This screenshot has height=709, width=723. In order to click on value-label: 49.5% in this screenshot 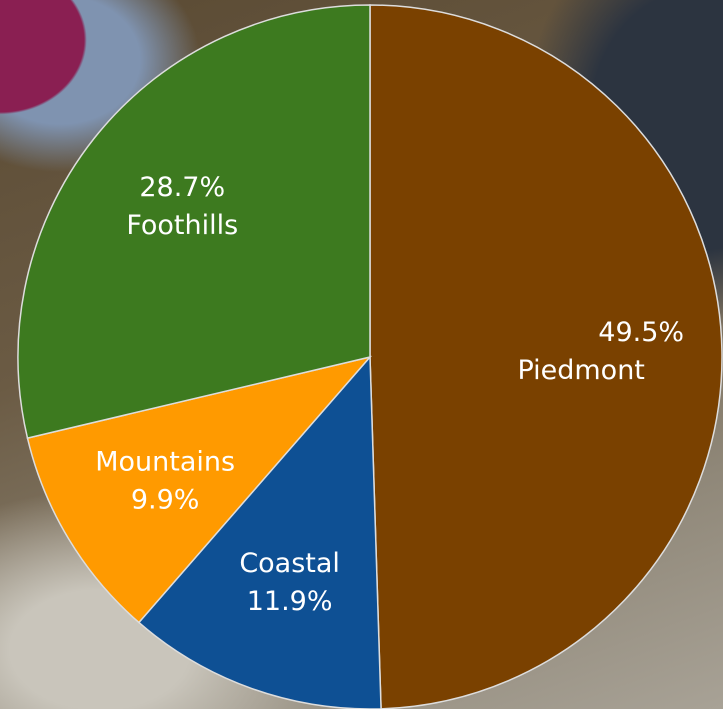, I will do `click(641, 332)`.